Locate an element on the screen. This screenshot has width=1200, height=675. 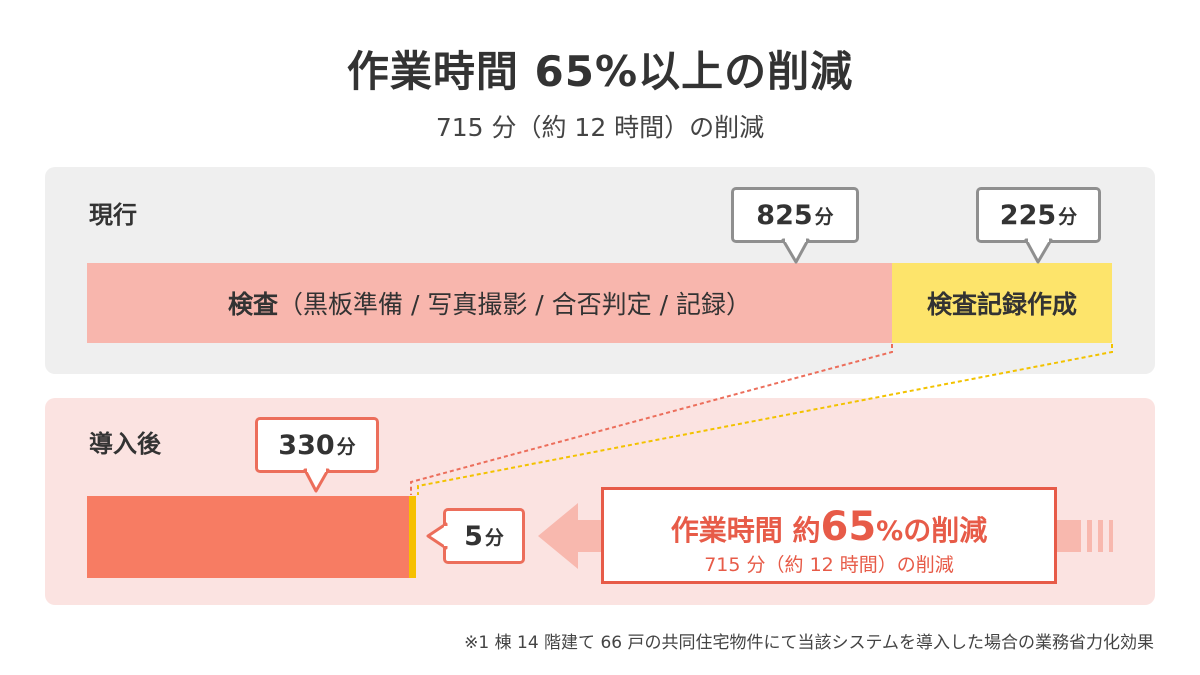
reduction-prefix: 作業時間 約 is located at coordinates (745, 530).